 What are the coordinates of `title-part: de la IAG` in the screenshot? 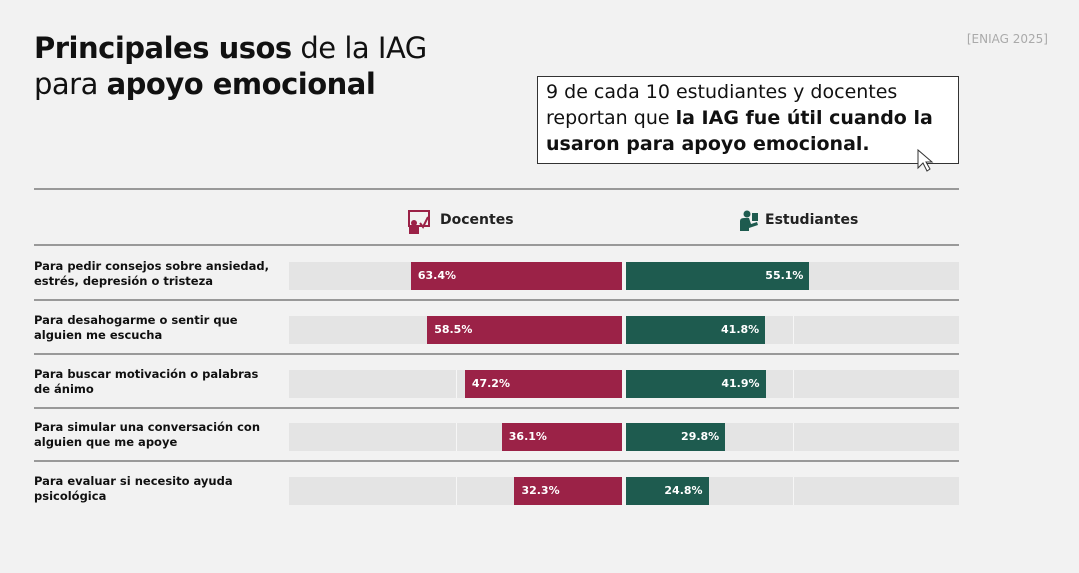 It's located at (359, 48).